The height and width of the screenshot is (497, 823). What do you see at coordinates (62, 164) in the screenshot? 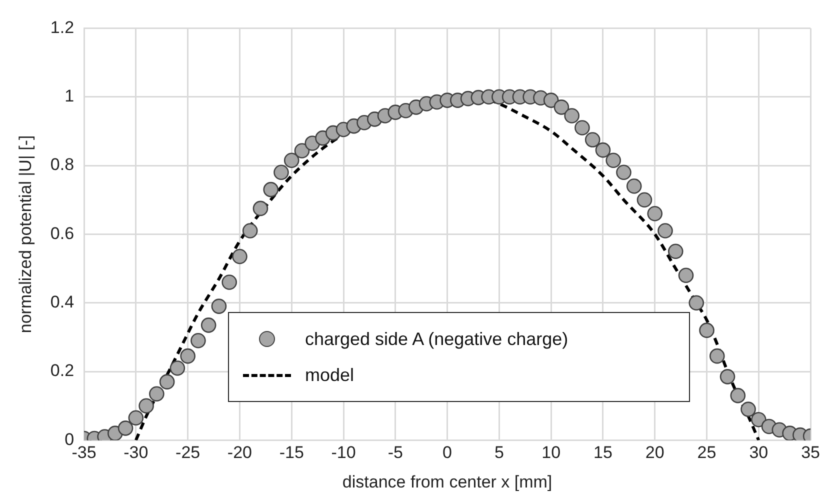
I see `y-tick-label: 0.8` at bounding box center [62, 164].